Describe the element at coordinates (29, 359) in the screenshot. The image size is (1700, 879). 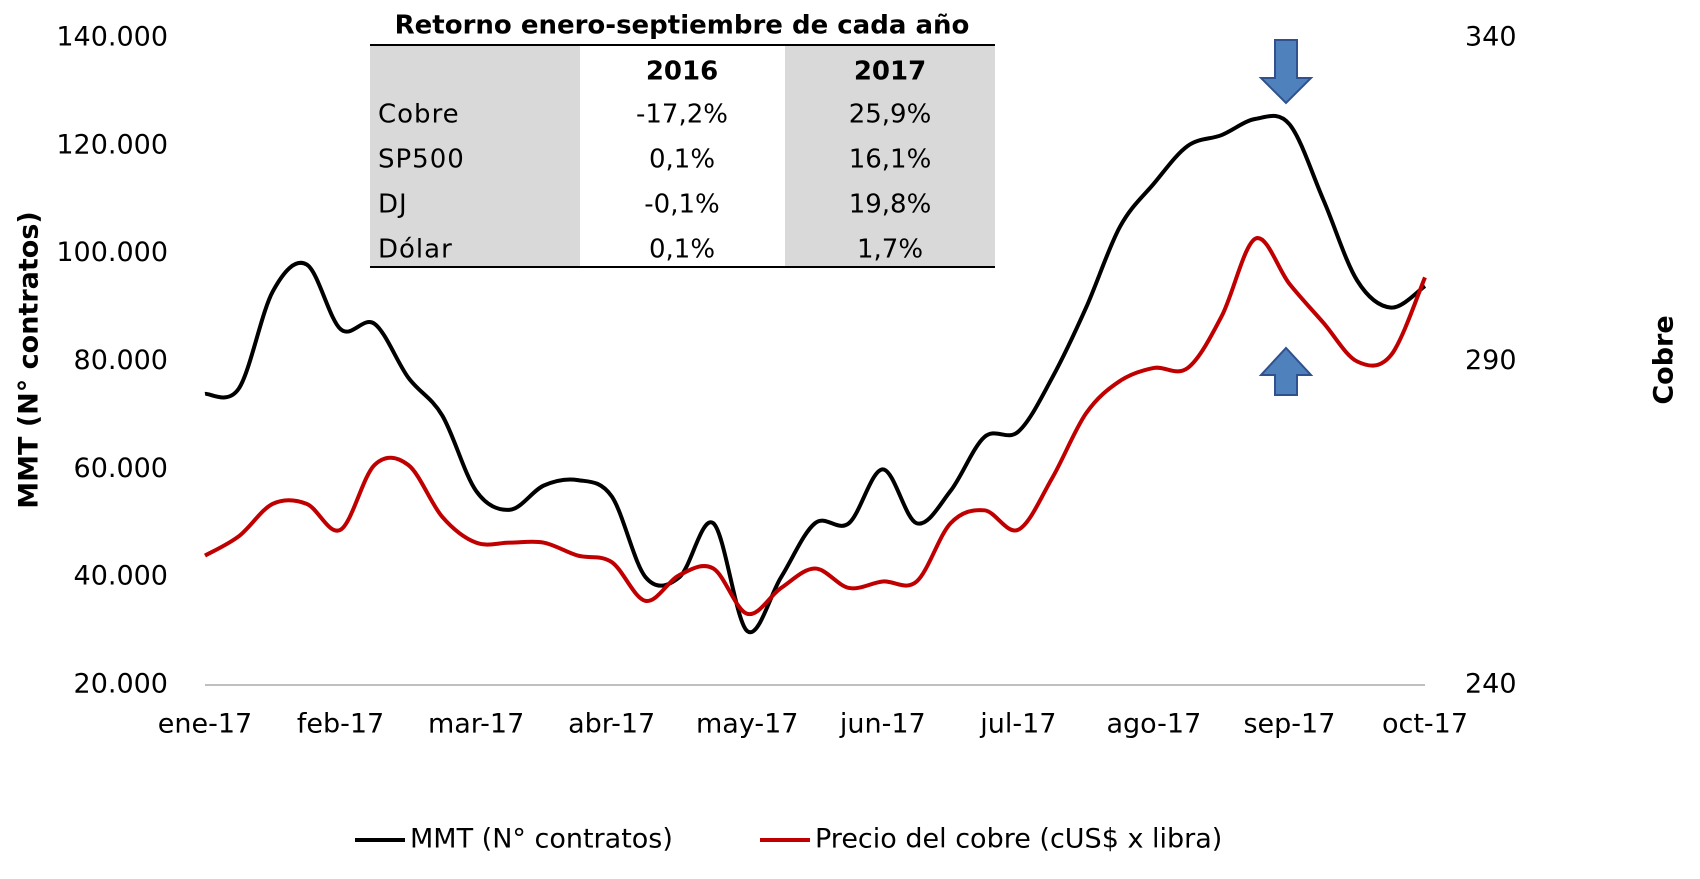
I see `y-axis-title: MMT (N° contratos)` at that location.